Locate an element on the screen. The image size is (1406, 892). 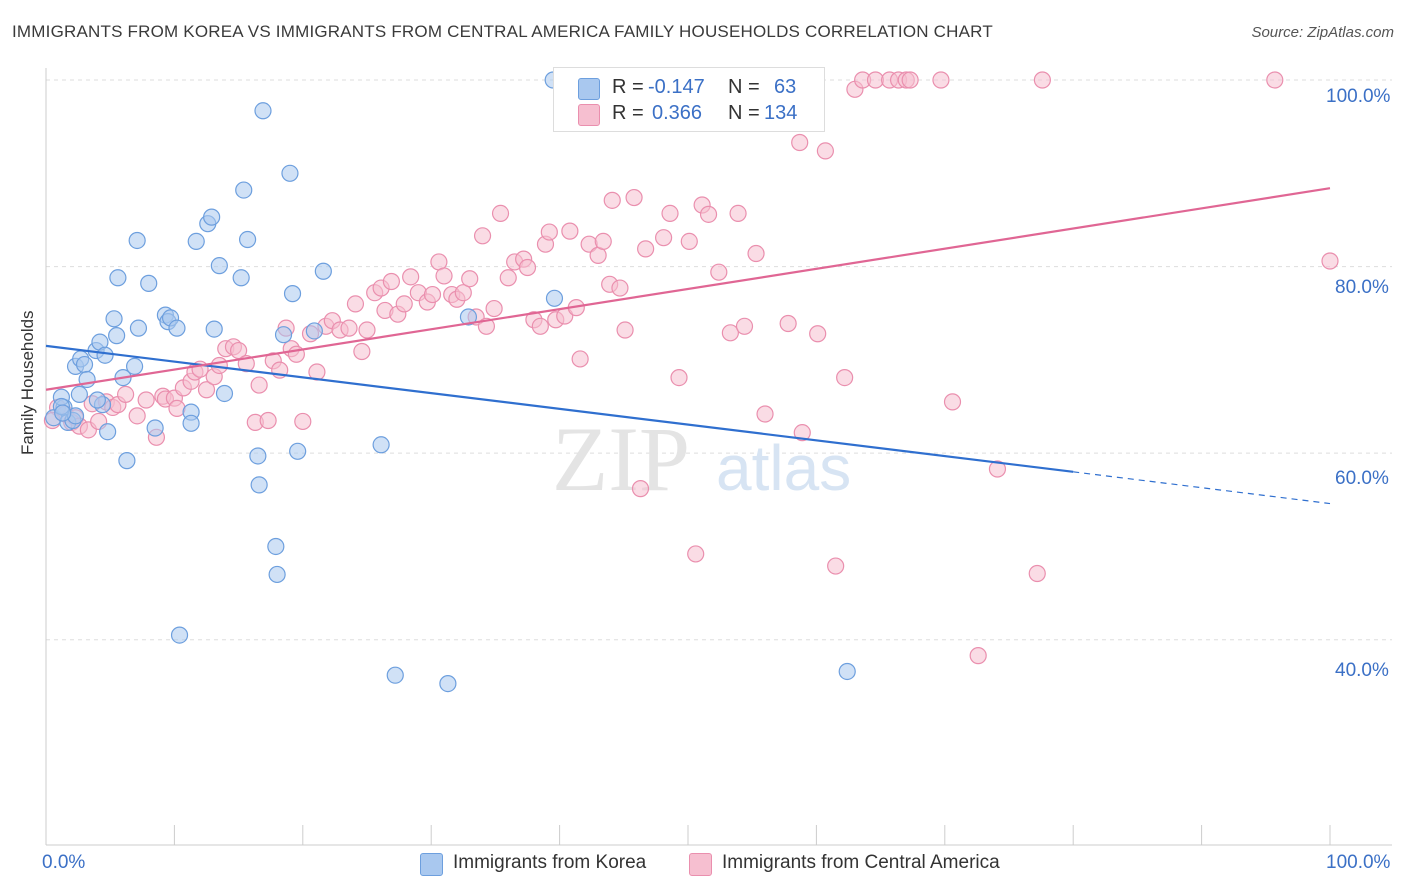
watermark-zip: ZIP is located at coordinates (621, 459).